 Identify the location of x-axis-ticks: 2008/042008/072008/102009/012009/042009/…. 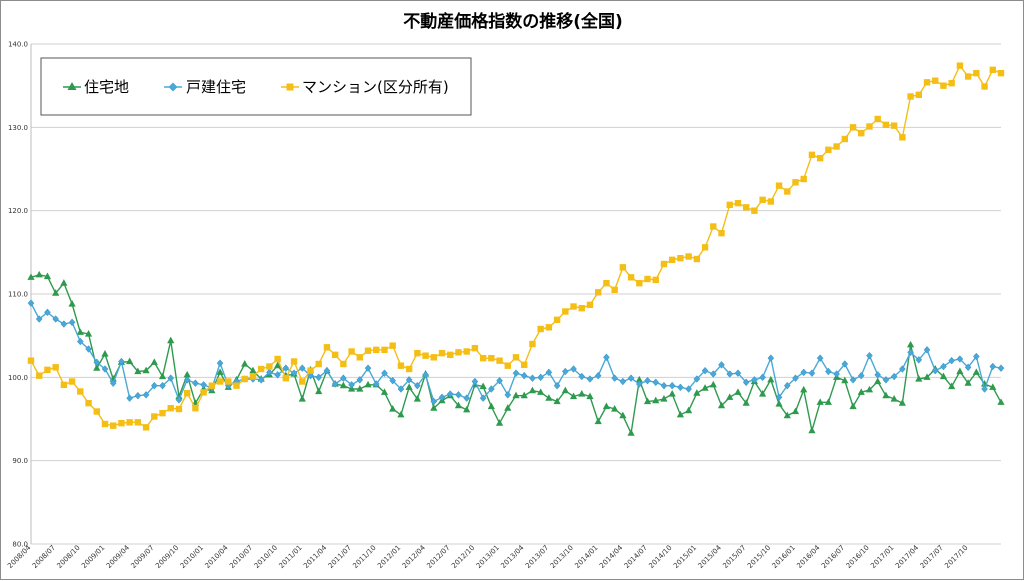
(487, 556).